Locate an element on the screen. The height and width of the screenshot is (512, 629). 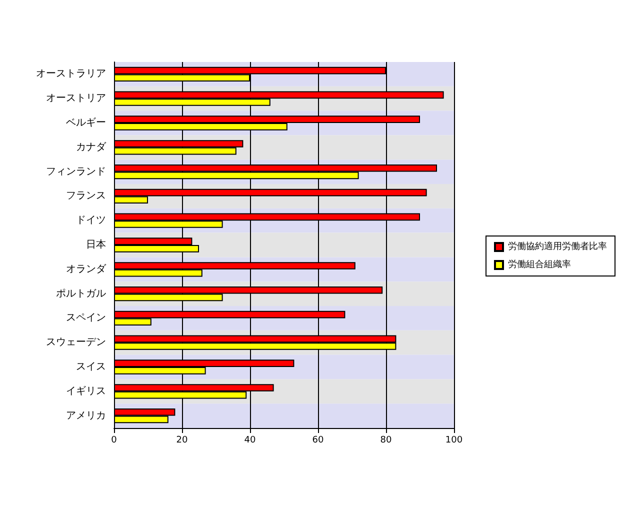
x-tick-label: 100 is located at coordinates (454, 441).